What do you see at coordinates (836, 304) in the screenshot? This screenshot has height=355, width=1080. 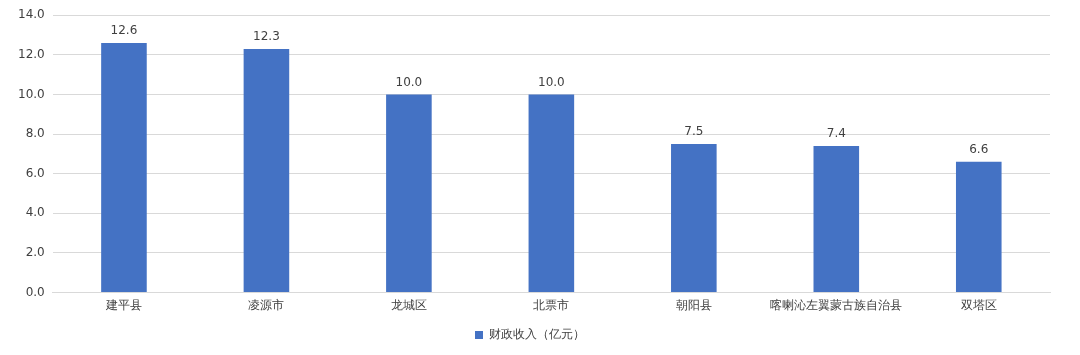 I see `x-tick-label: 喀喇沁左翼蒙古族自治县` at bounding box center [836, 304].